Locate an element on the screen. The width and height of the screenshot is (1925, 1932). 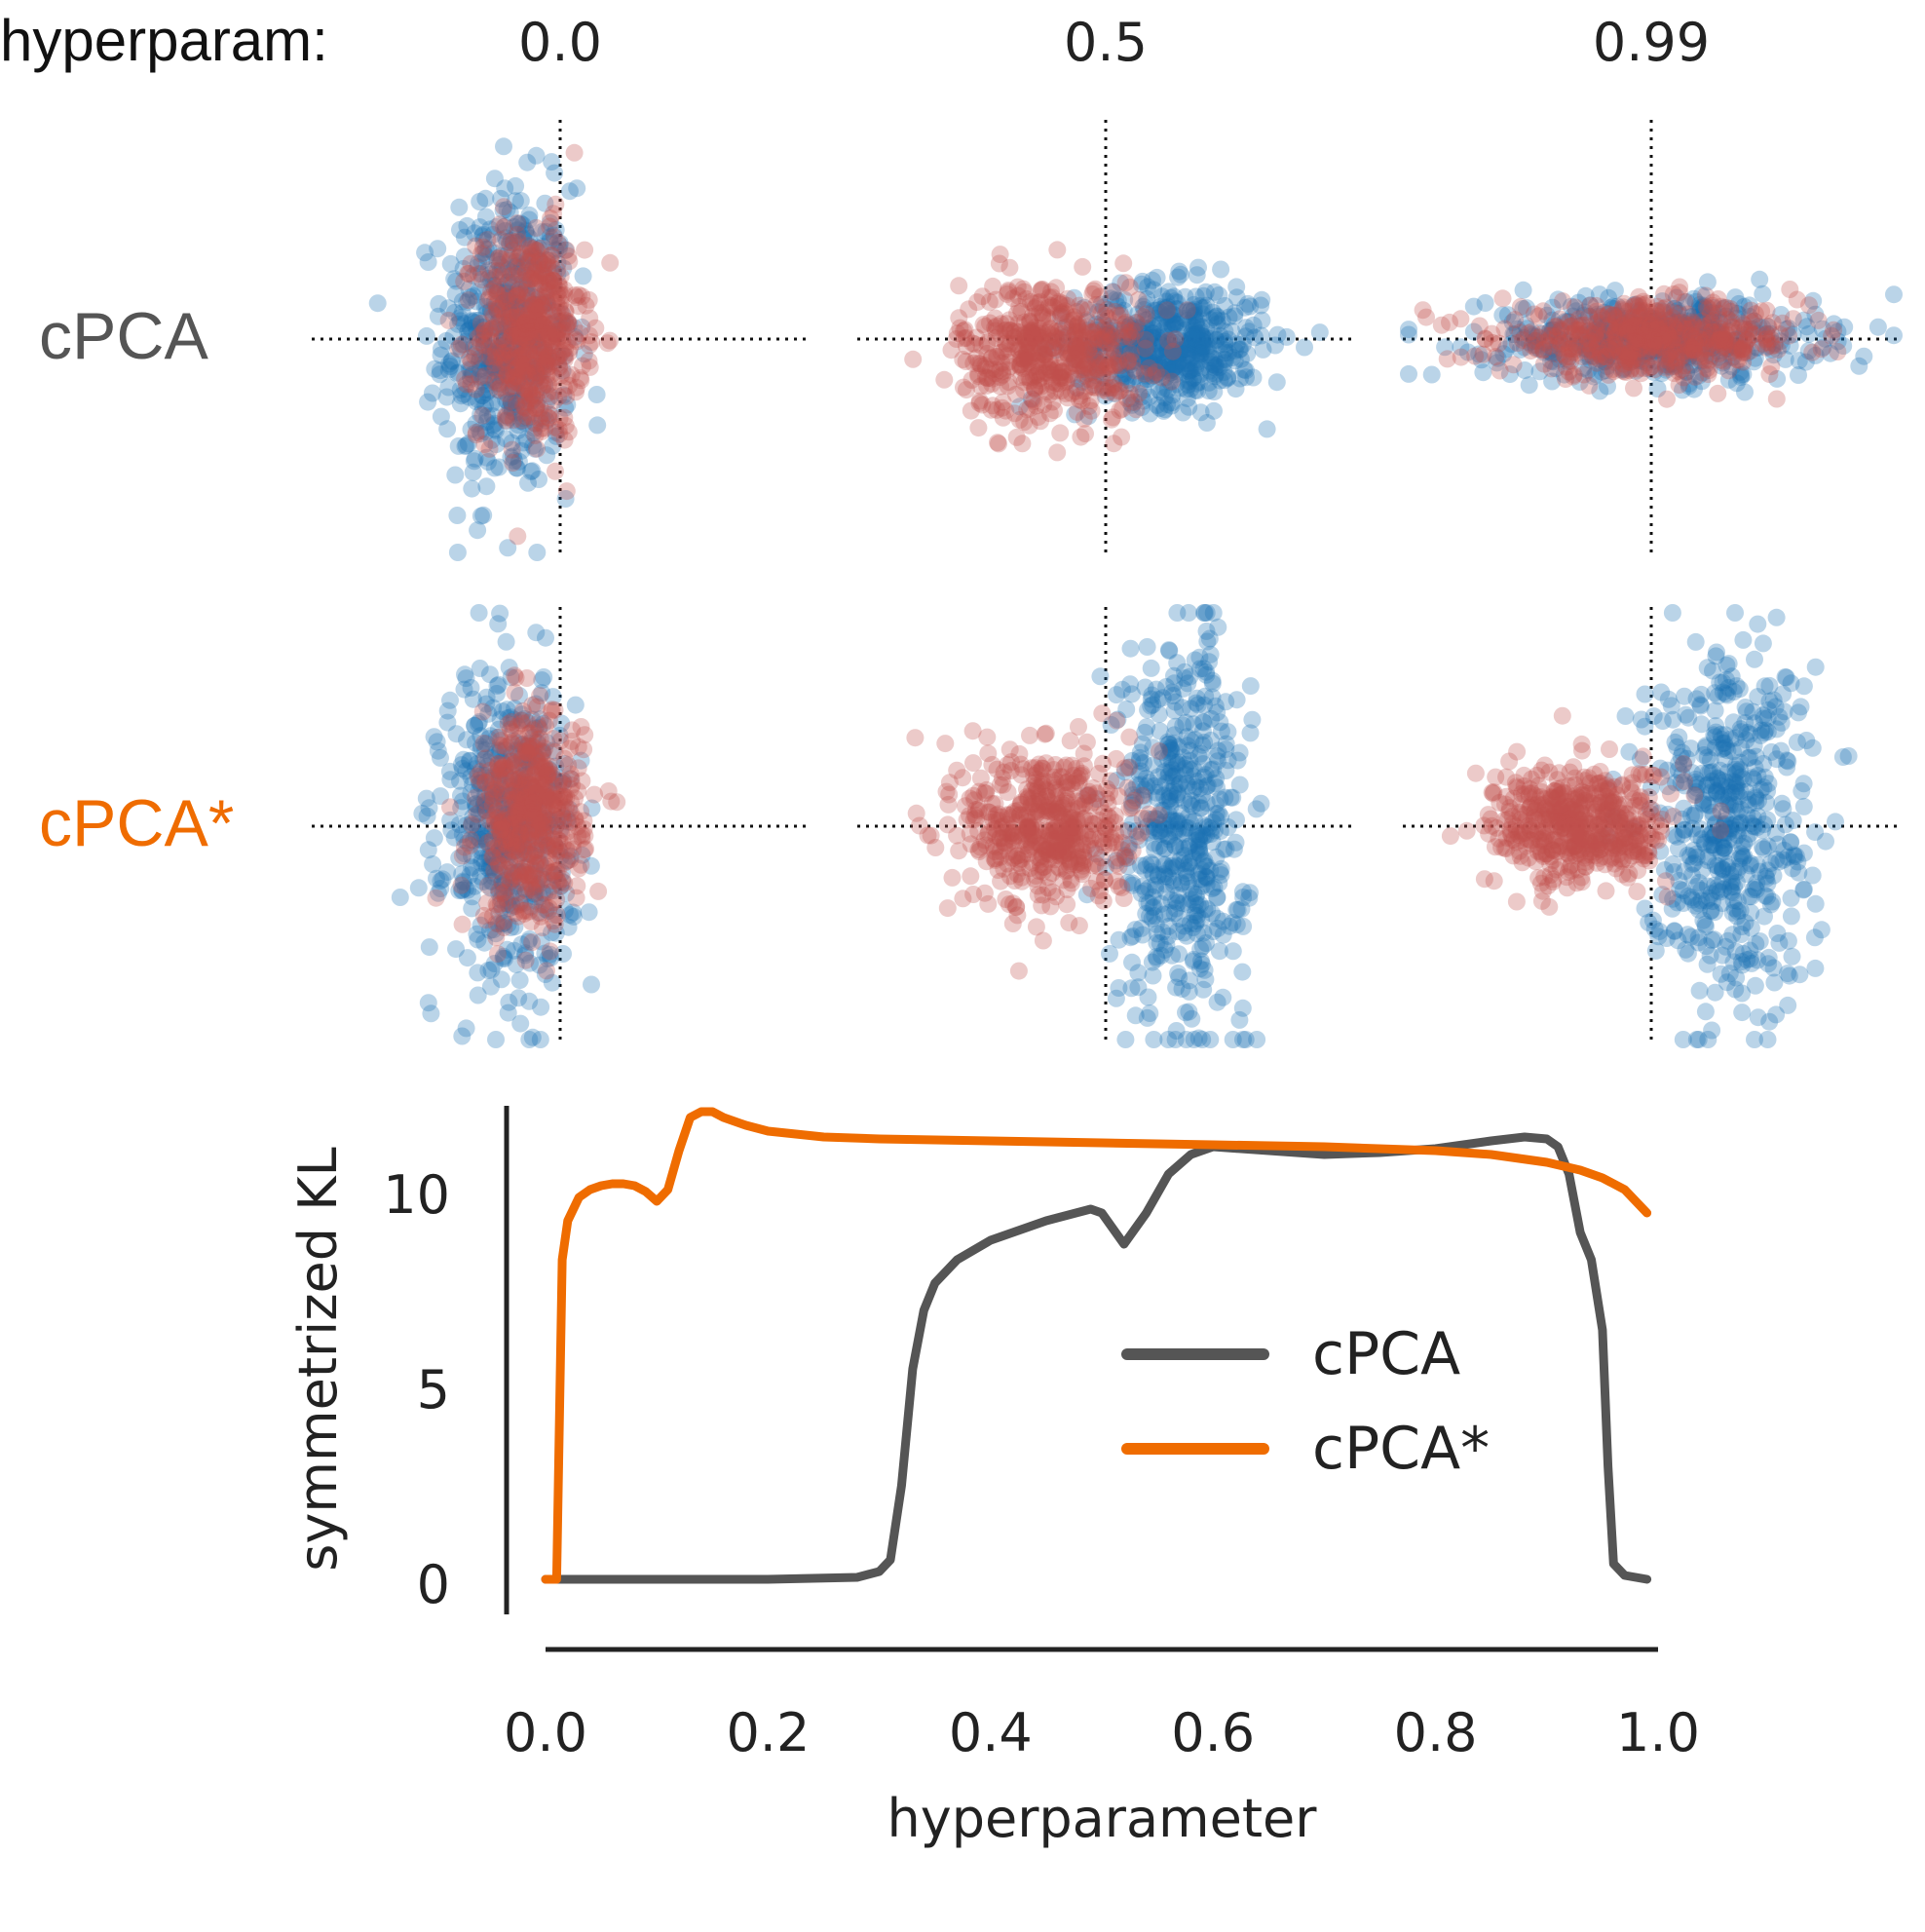
column-label-0: 0.0 is located at coordinates (560, 42).